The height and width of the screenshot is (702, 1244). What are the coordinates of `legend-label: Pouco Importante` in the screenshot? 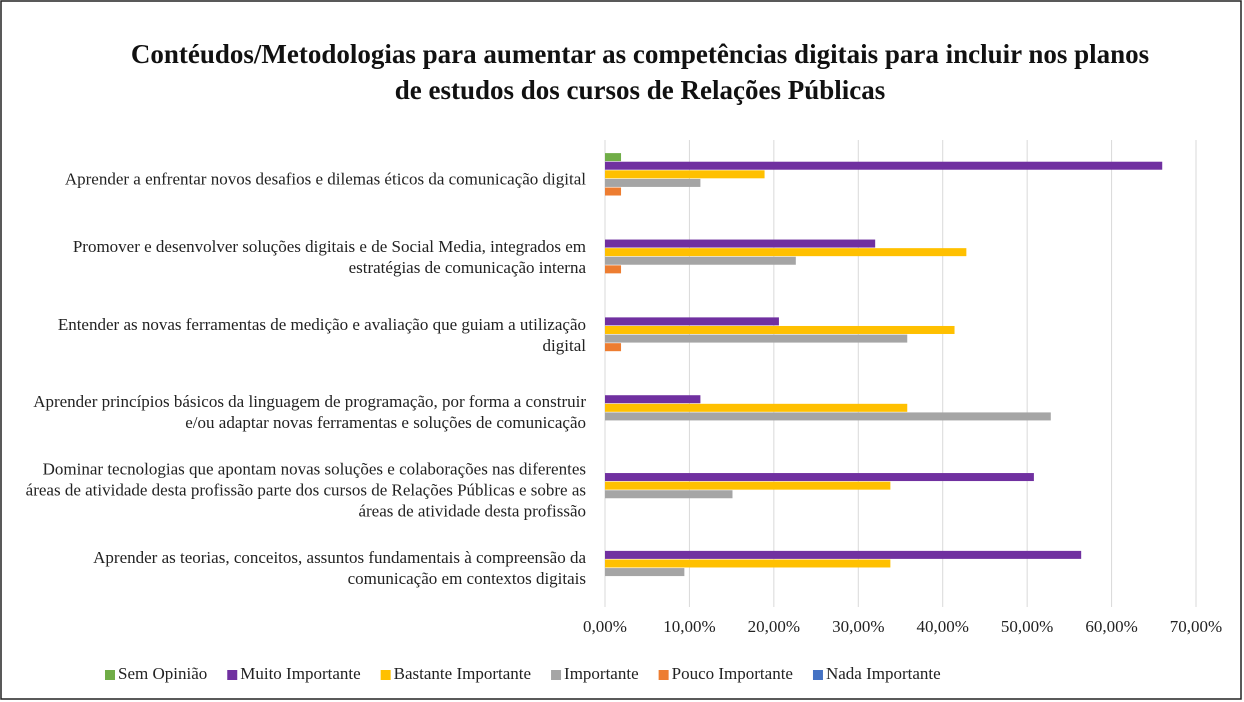 It's located at (732, 673).